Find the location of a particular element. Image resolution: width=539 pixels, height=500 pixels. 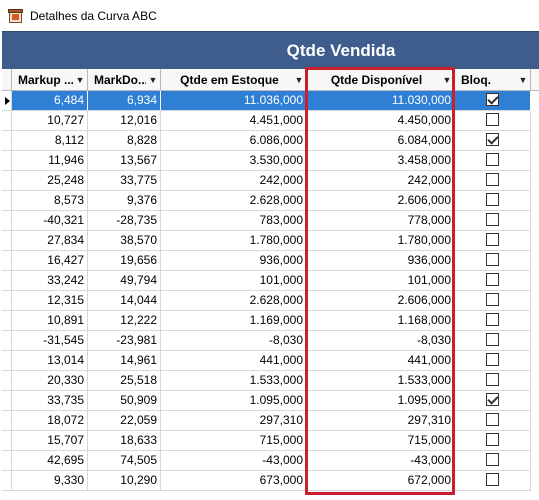

cell-markdown: 22,059 is located at coordinates (124, 421).